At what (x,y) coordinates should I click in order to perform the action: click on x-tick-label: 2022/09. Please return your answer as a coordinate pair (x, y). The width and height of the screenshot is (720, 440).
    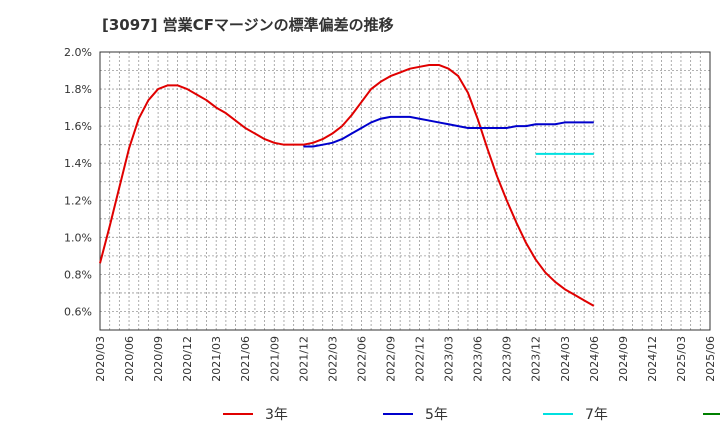
    Looking at the image, I should click on (390, 359).